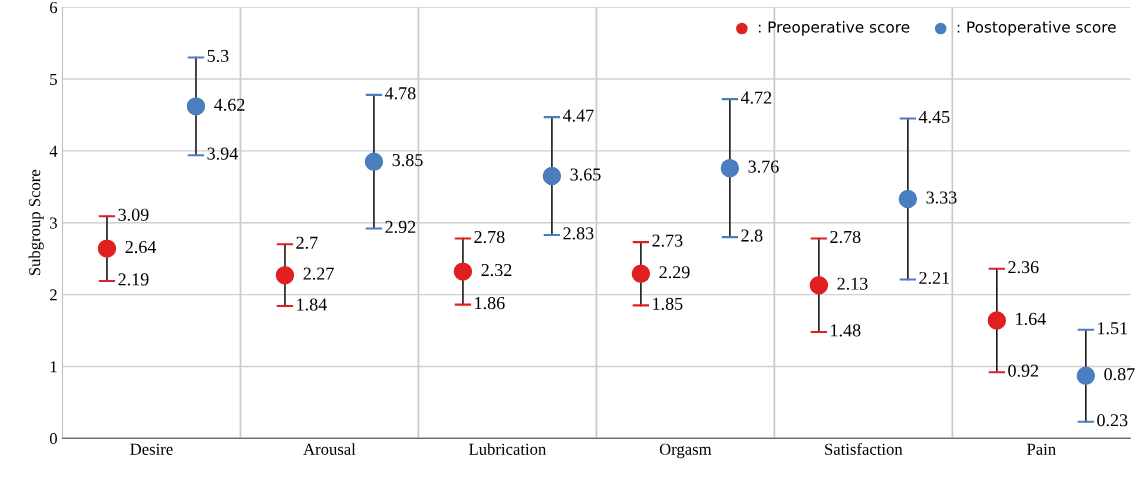 Image resolution: width=1136 pixels, height=479 pixels. Describe the element at coordinates (407, 160) in the screenshot. I see `data-label: 3.85` at that location.